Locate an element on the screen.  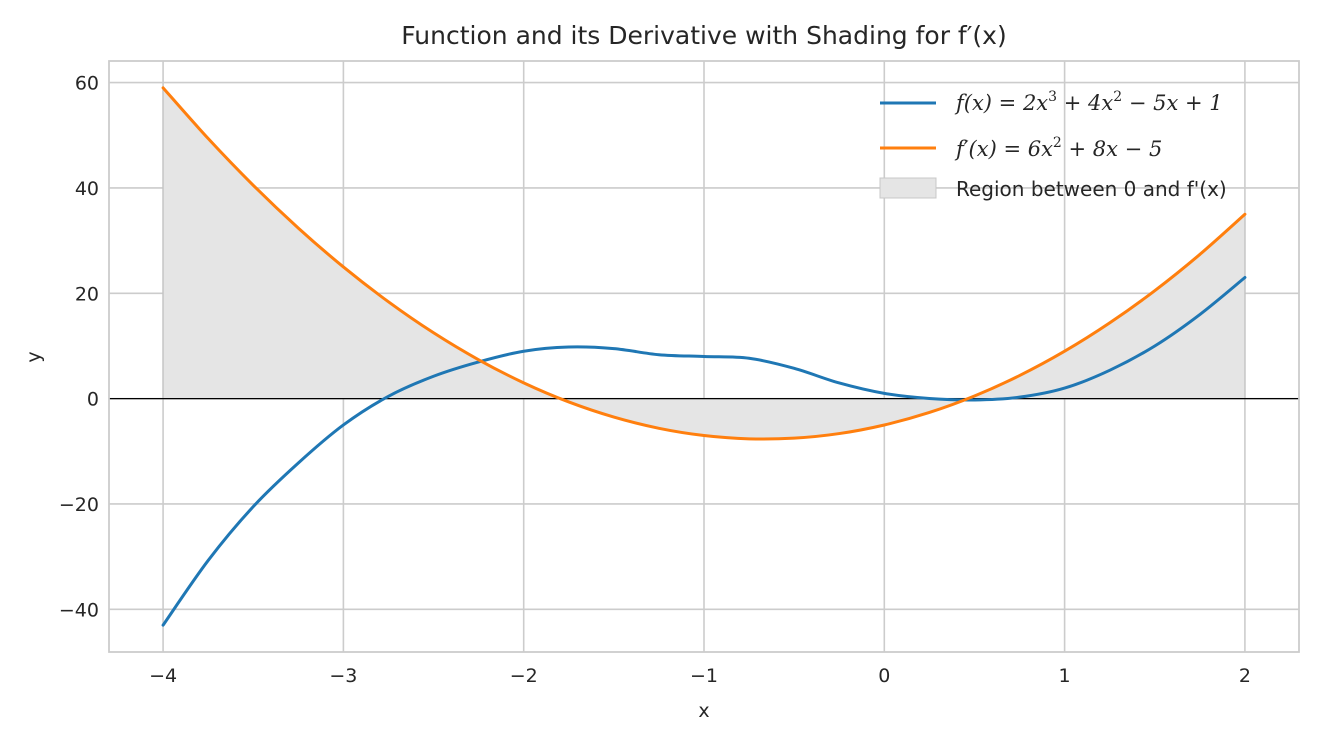
x-tick-label: −3 is located at coordinates (343, 676).